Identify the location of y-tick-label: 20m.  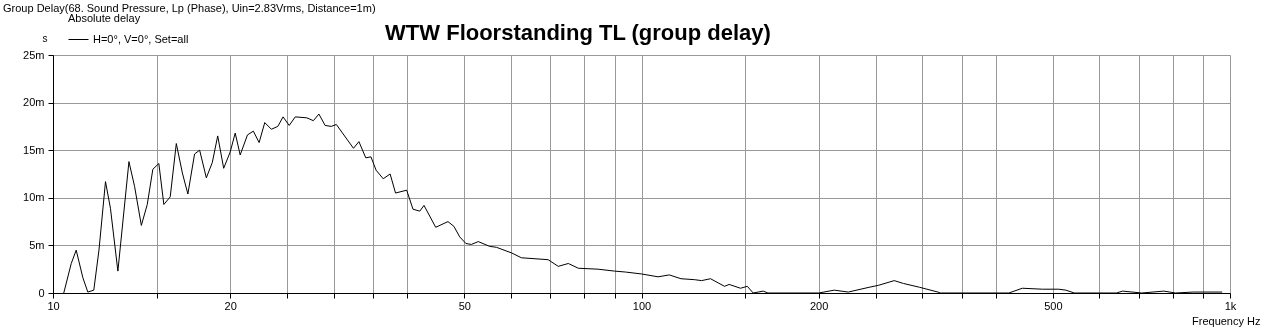
(34, 102).